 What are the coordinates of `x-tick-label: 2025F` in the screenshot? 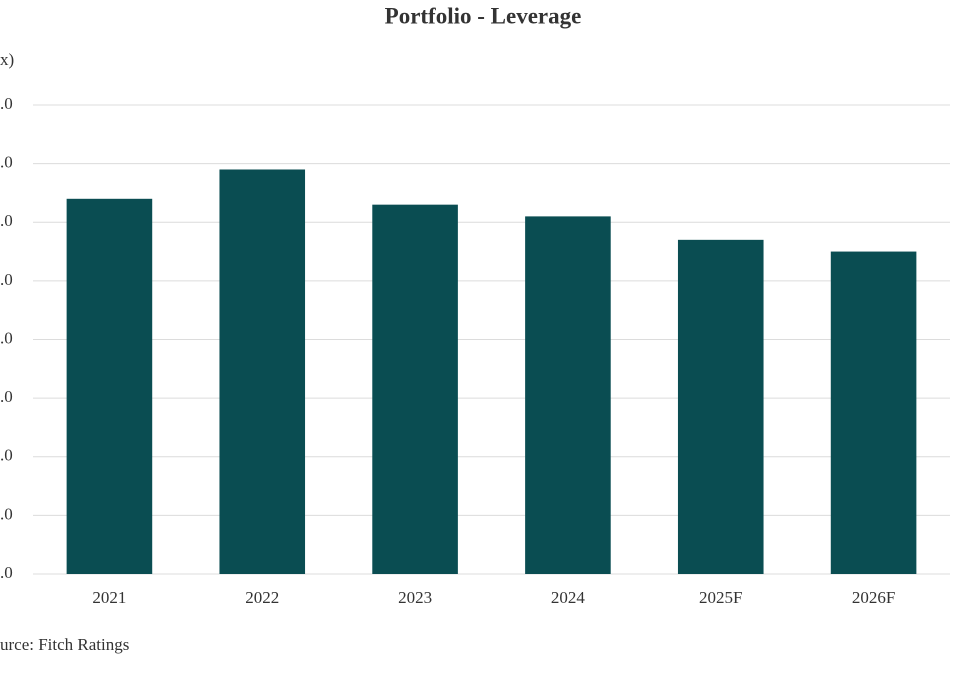 It's located at (720, 597).